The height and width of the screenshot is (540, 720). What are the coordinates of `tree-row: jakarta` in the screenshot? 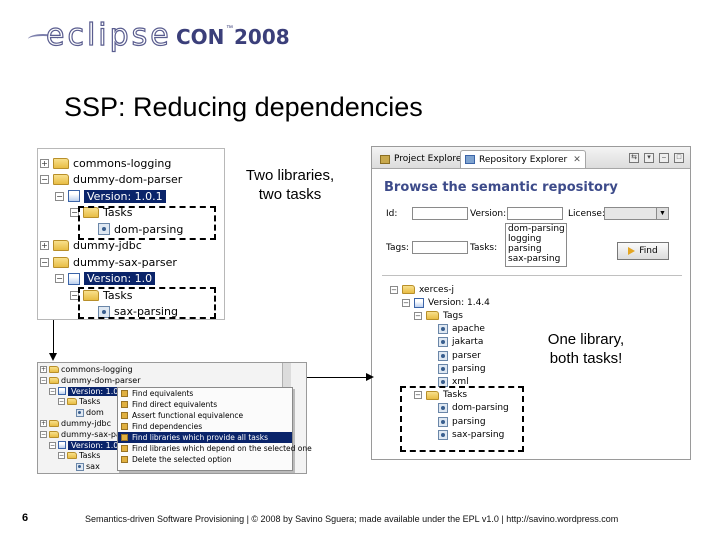 It's located at (454, 342).